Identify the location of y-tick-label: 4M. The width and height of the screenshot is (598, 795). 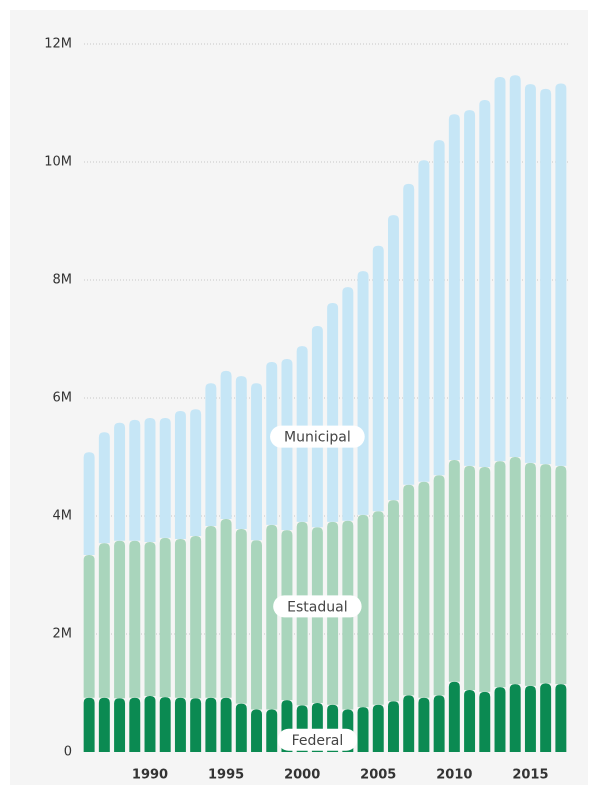
(63, 516).